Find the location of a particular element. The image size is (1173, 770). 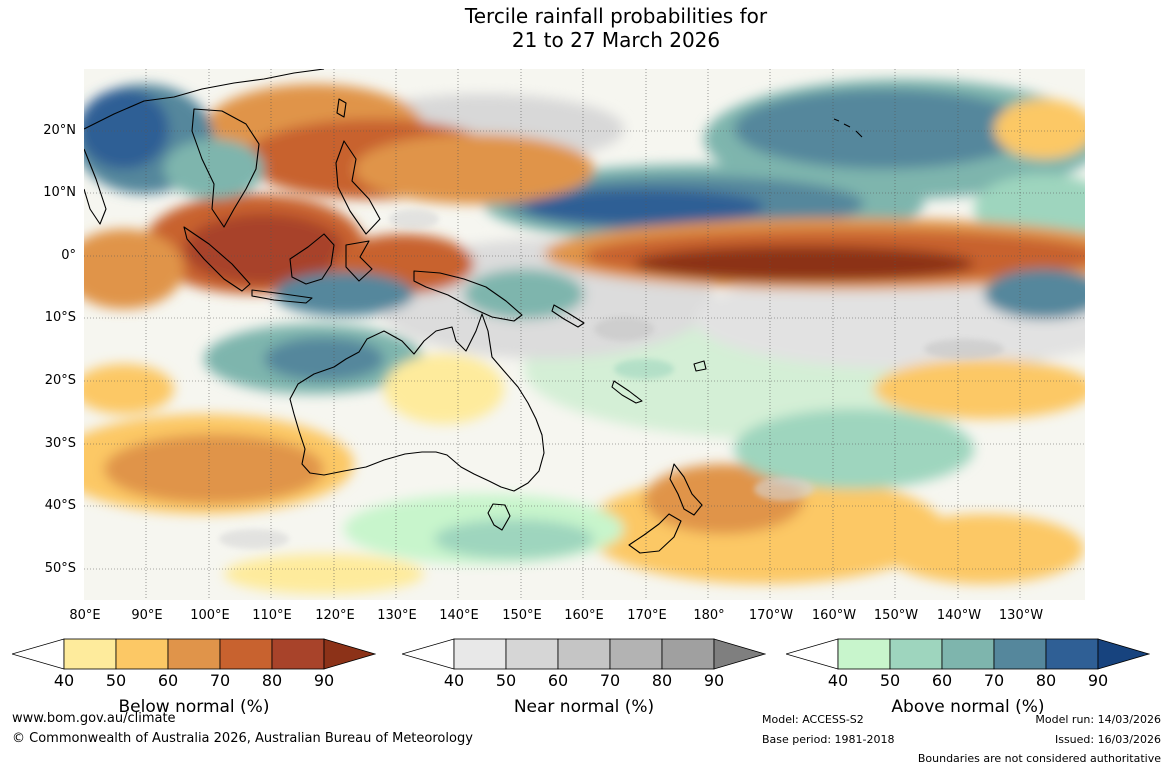

near-normal-colorbar is located at coordinates (584, 654).